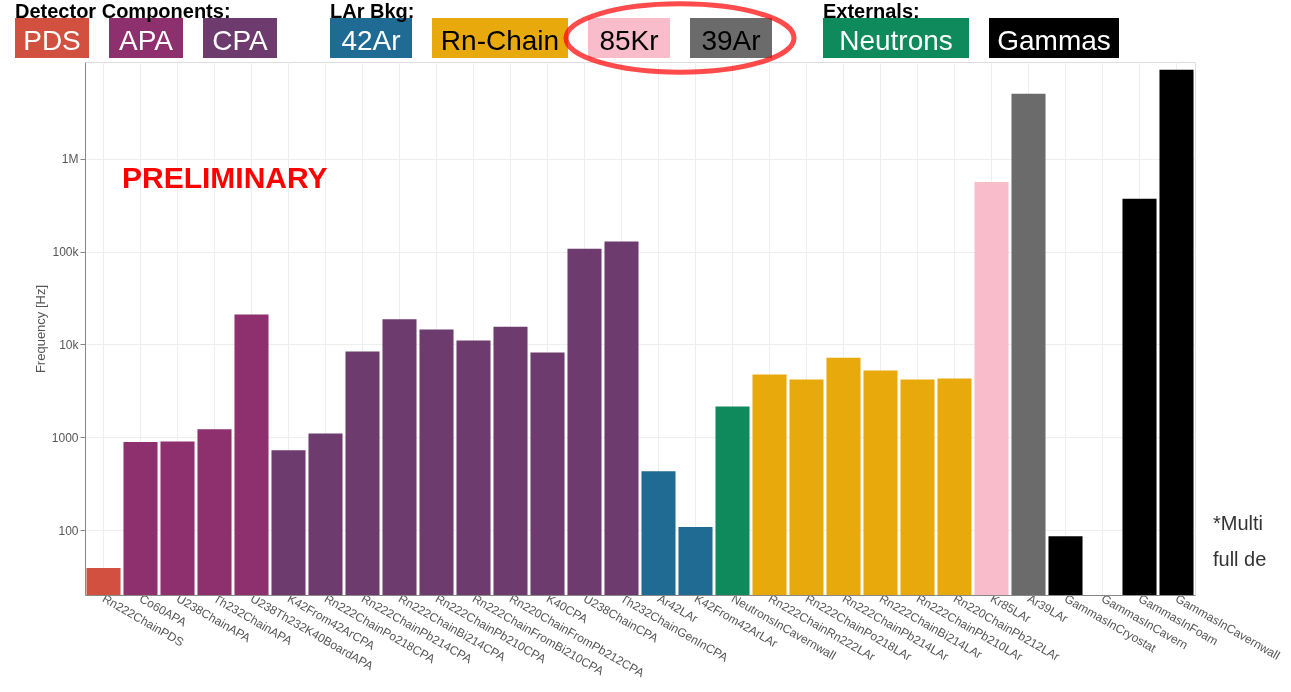 The height and width of the screenshot is (692, 1291). Describe the element at coordinates (66, 252) in the screenshot. I see `y-tick-label: 100k` at that location.